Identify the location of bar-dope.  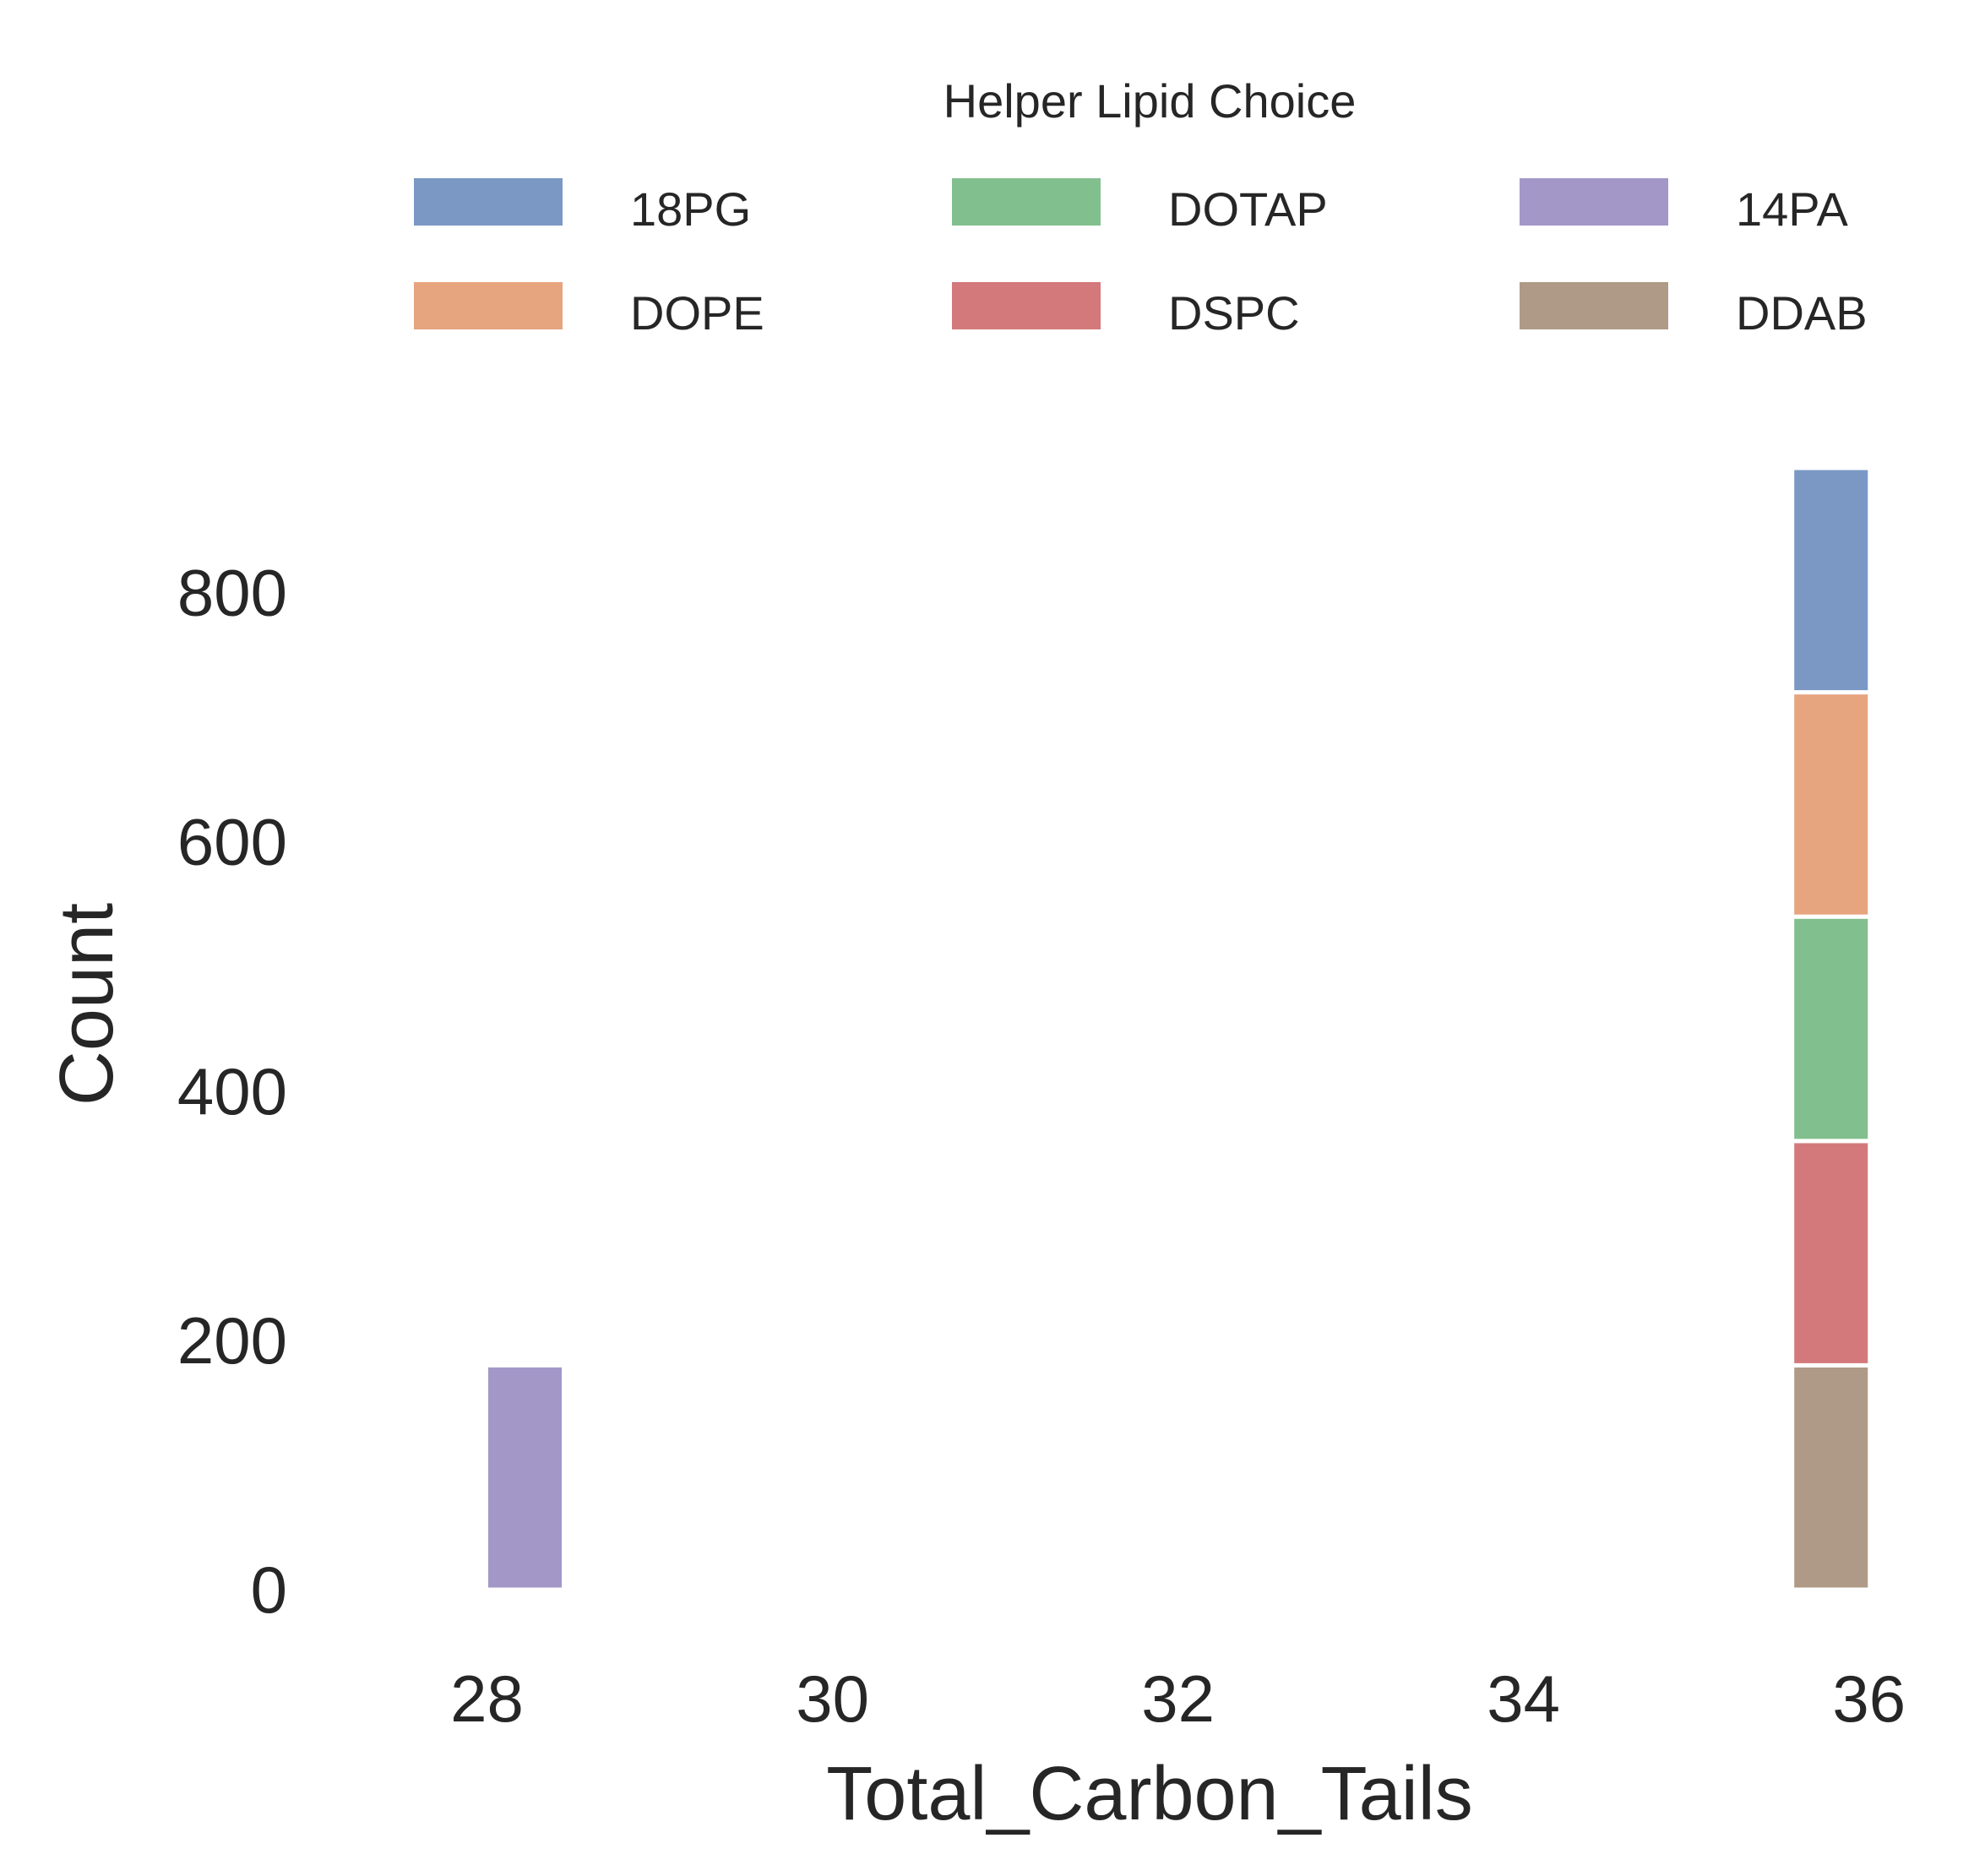
(1831, 804).